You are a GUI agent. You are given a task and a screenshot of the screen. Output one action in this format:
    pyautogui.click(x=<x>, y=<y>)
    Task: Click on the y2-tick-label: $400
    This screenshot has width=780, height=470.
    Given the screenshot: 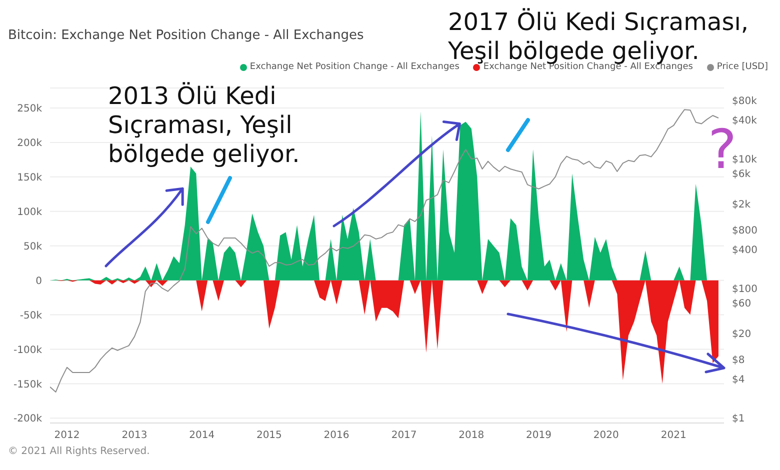 What is the action you would take?
    pyautogui.click(x=745, y=250)
    